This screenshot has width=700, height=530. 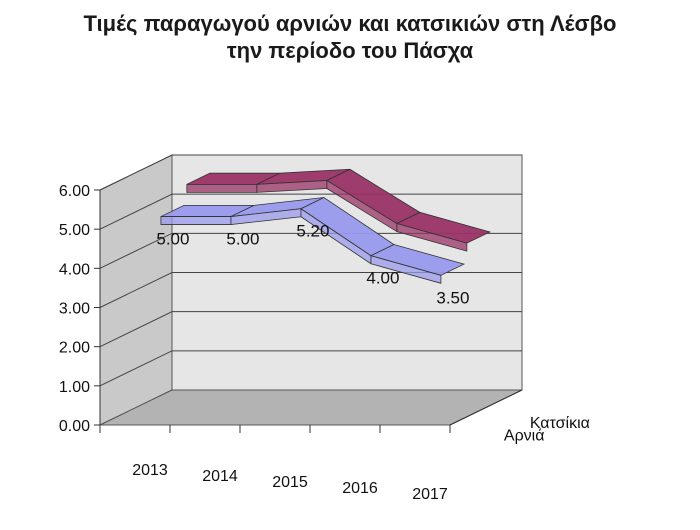 I want to click on y-tick-label: 2.00, so click(x=74, y=348).